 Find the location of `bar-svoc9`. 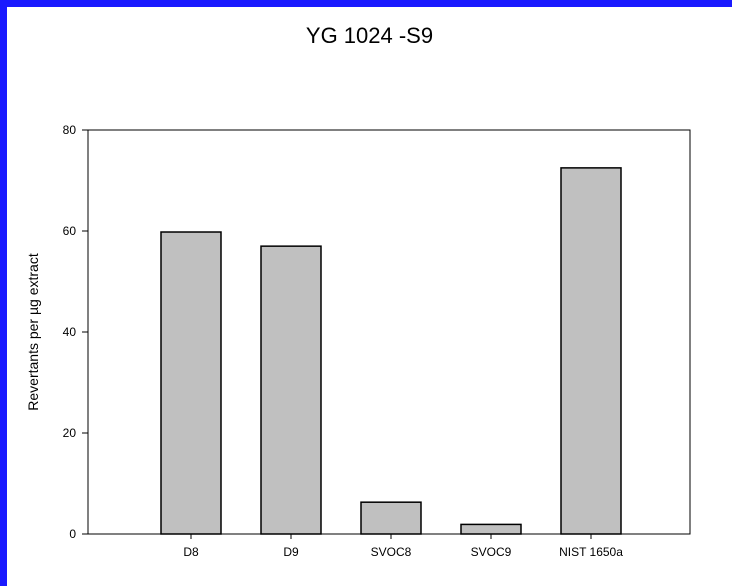

bar-svoc9 is located at coordinates (491, 529).